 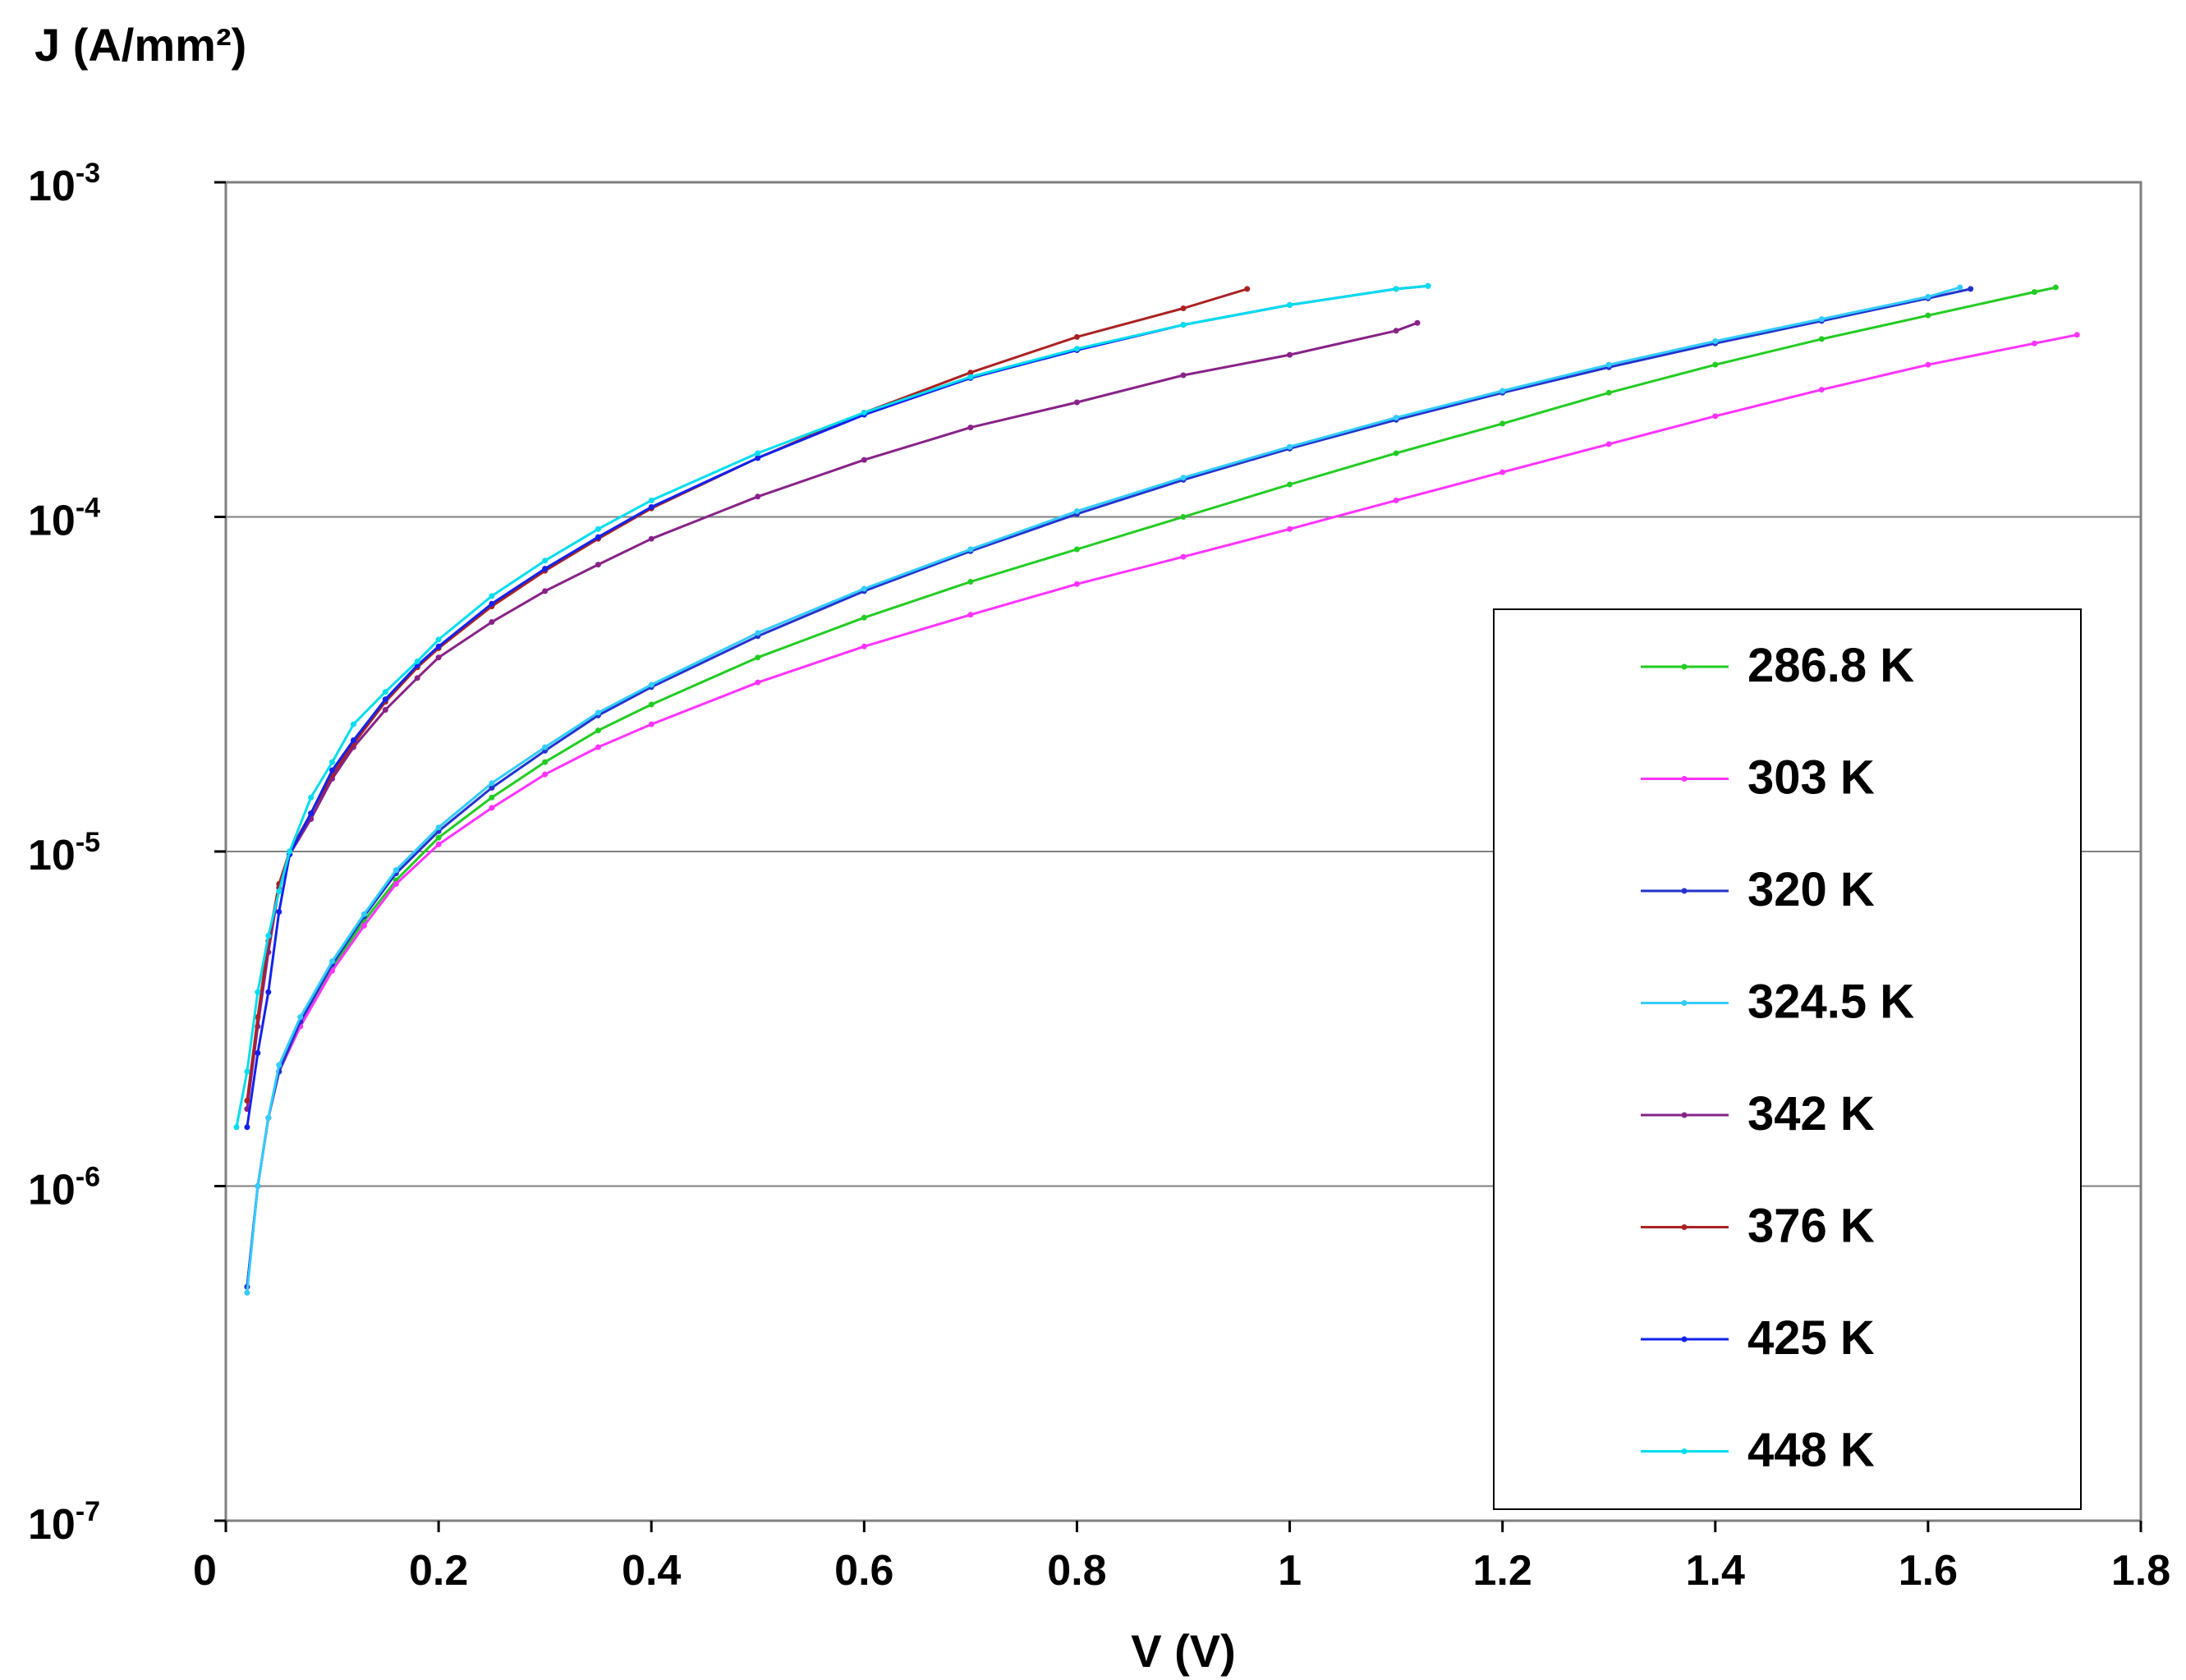 I want to click on x-tick-label-8: 1.6, so click(x=1928, y=1571).